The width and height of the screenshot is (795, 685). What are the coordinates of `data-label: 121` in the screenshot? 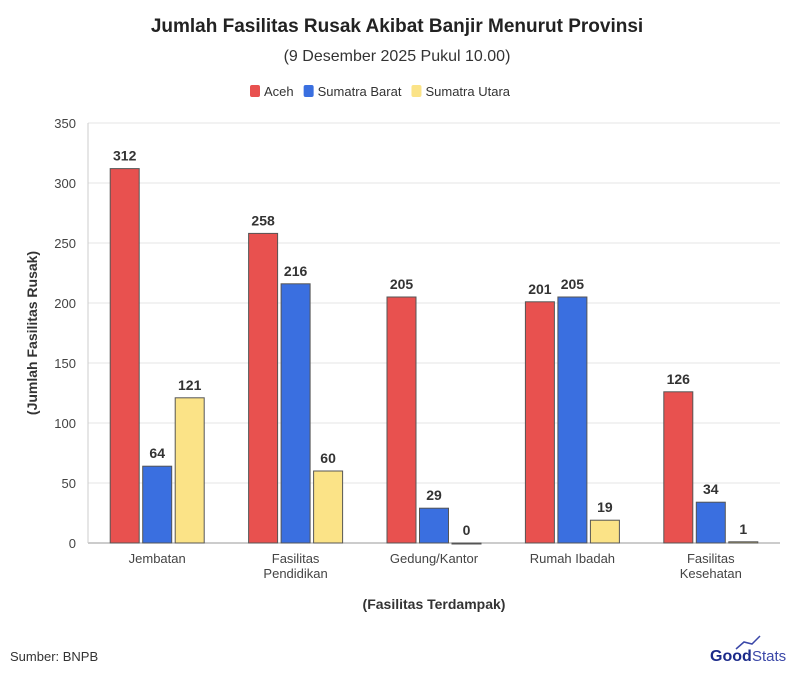 It's located at (190, 385).